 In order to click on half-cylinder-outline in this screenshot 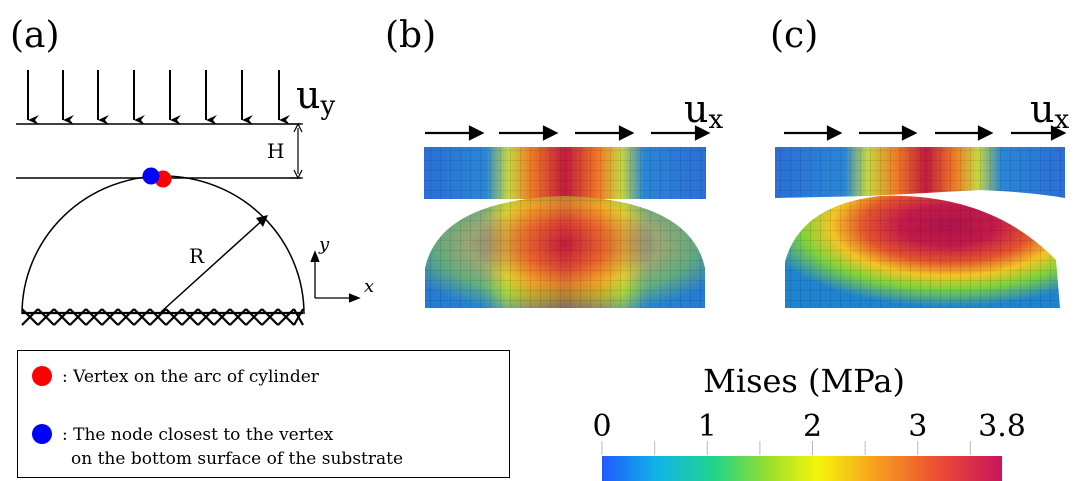, I will do `click(163, 245)`.